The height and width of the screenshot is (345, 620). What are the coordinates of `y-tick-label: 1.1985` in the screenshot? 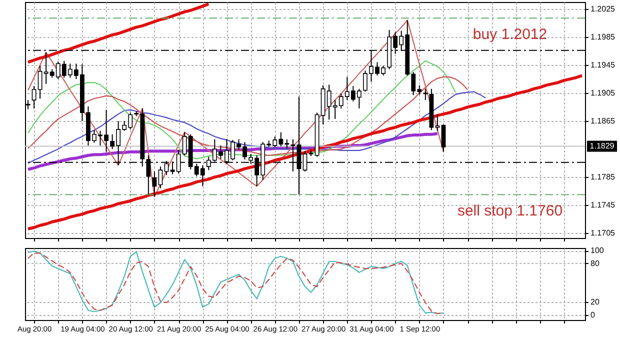 It's located at (603, 37).